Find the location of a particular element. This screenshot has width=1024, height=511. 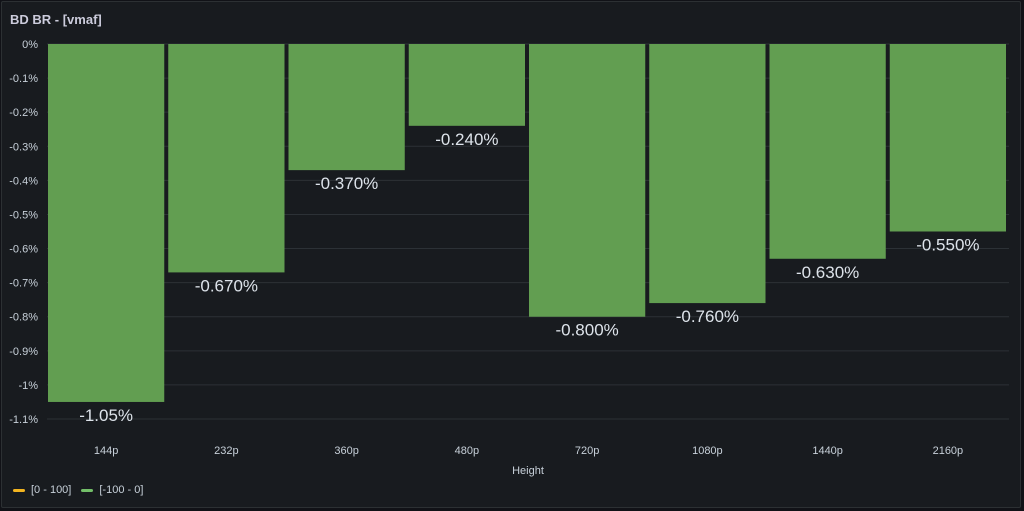

y-tick-label: -1% is located at coordinates (28, 386).